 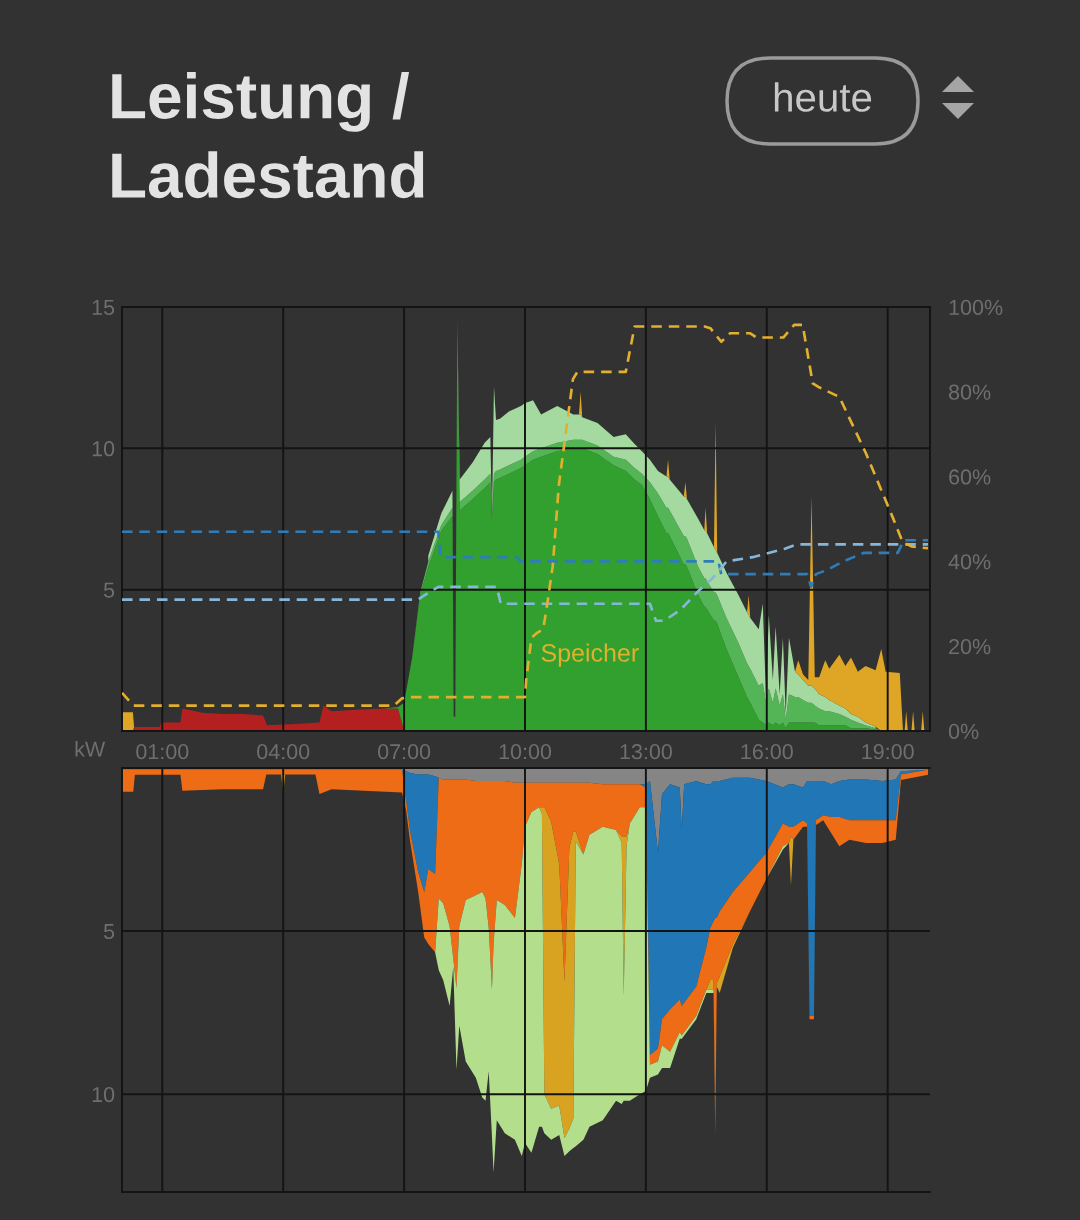 I want to click on x-tick-label: 04:00, so click(x=283, y=752).